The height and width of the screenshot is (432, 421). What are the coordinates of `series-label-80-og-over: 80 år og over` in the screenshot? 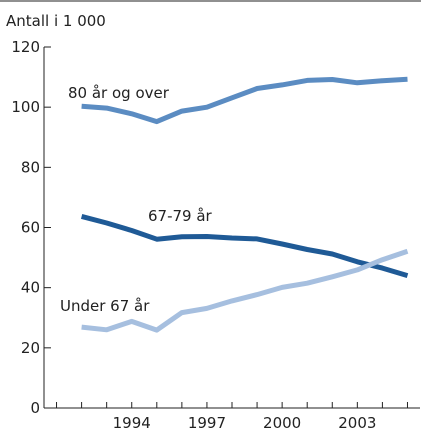 It's located at (119, 93).